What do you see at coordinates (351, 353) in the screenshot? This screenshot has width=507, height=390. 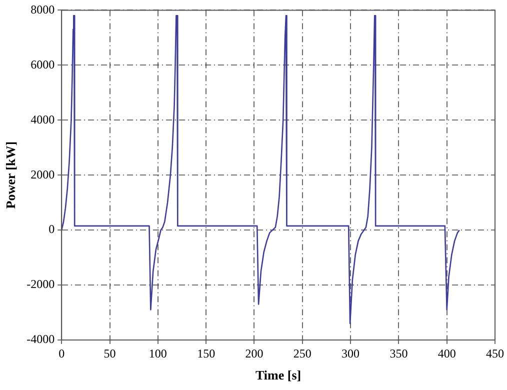 I see `x-tick-label: 300` at bounding box center [351, 353].